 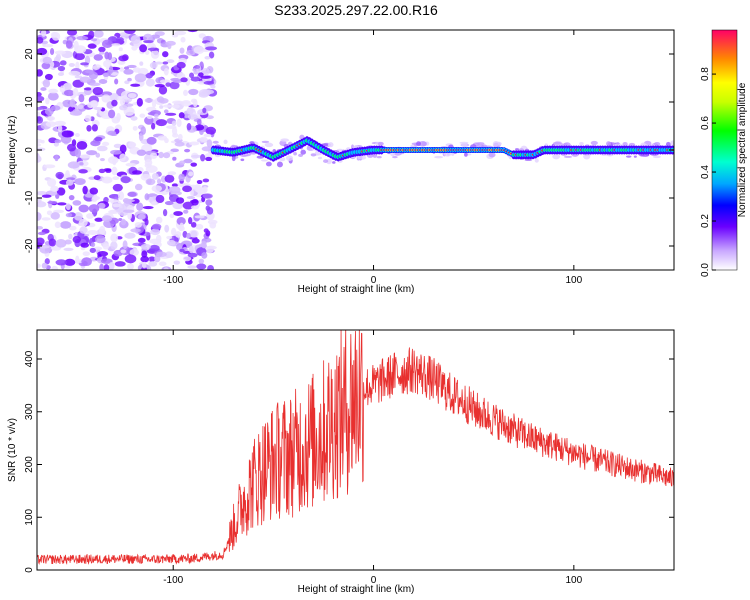 I want to click on spectrogram-ylabel: Frequency (Hz), so click(x=12, y=150).